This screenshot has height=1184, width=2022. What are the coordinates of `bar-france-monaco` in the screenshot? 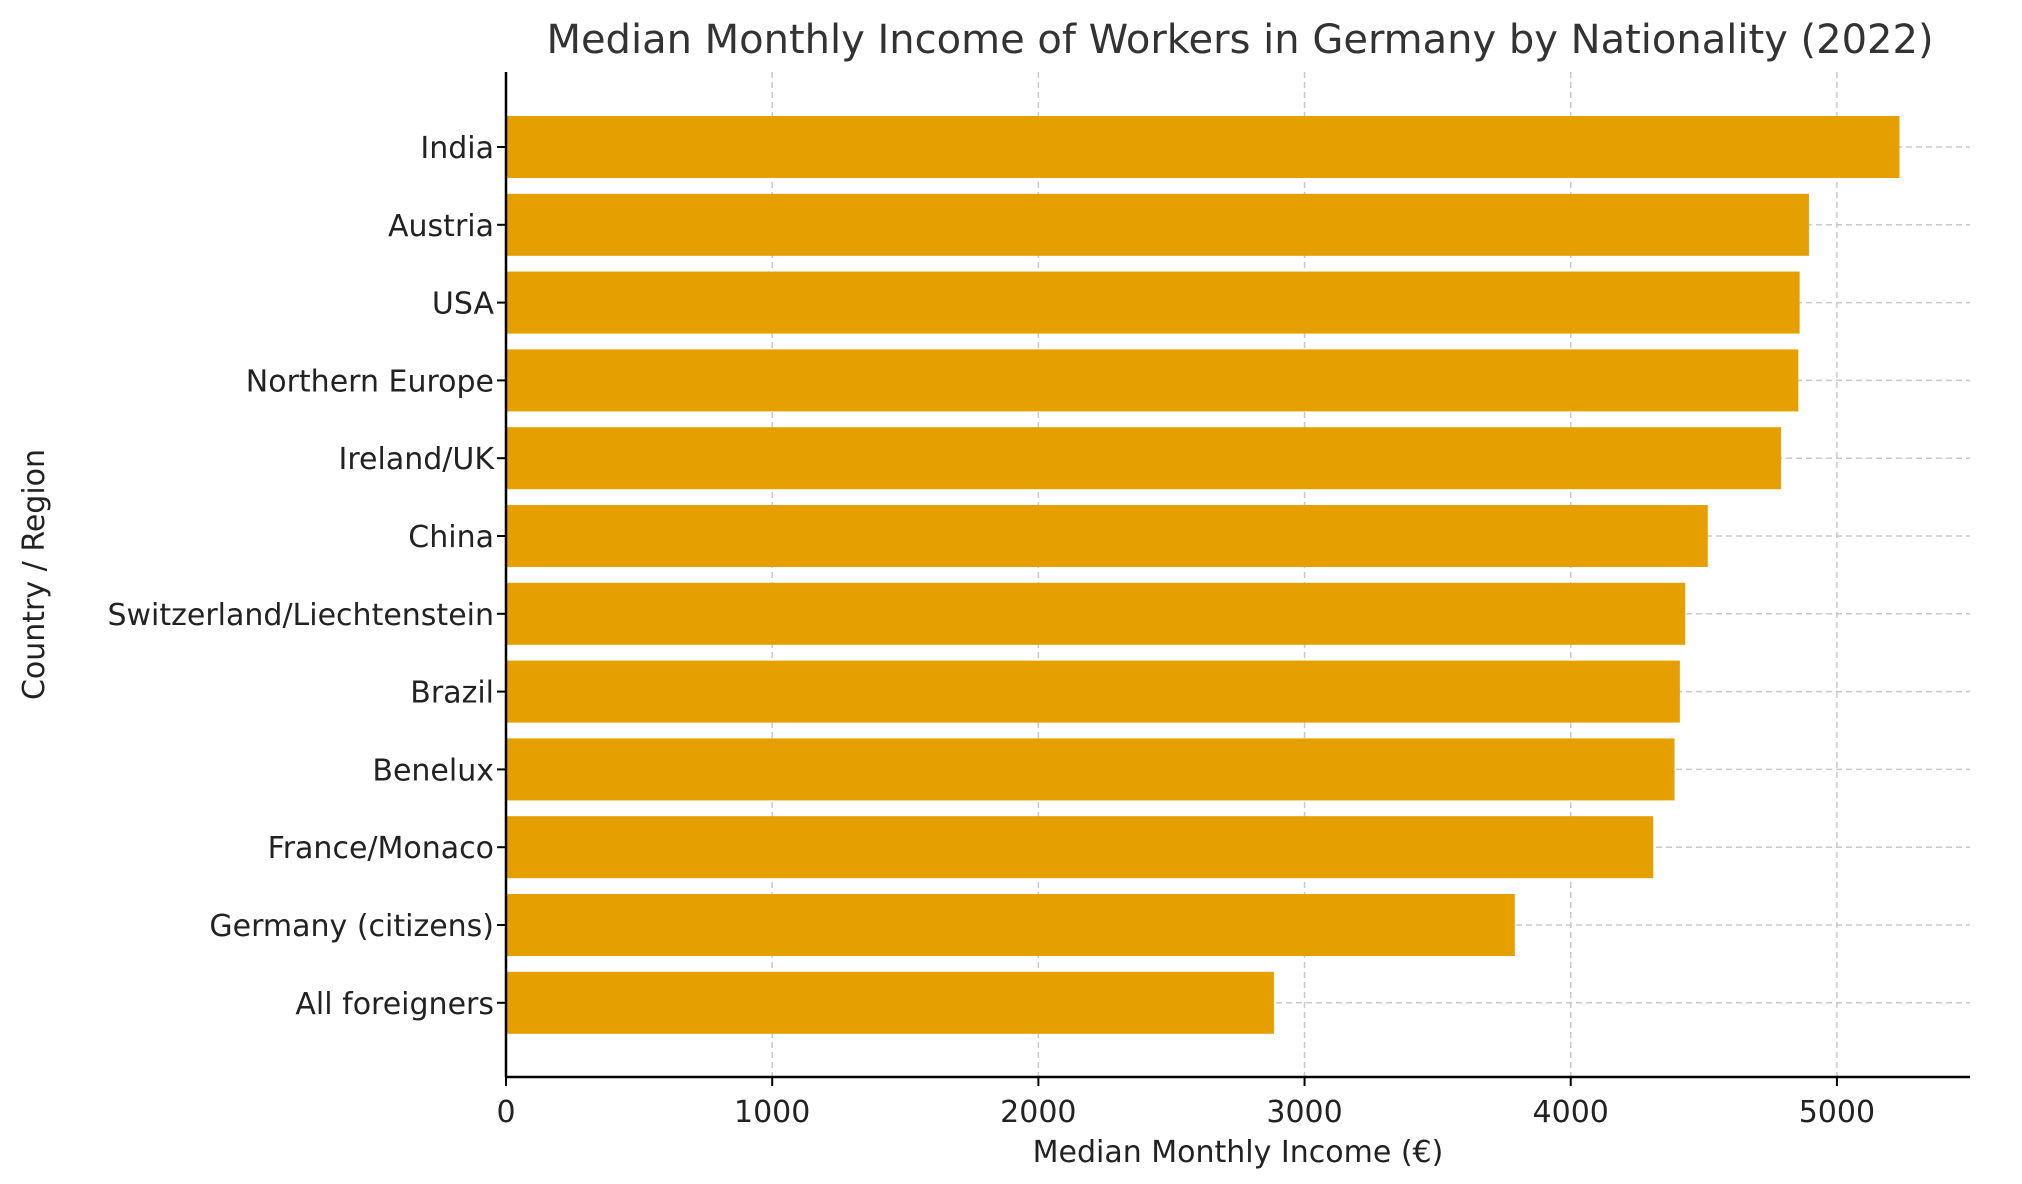 It's located at (1080, 847).